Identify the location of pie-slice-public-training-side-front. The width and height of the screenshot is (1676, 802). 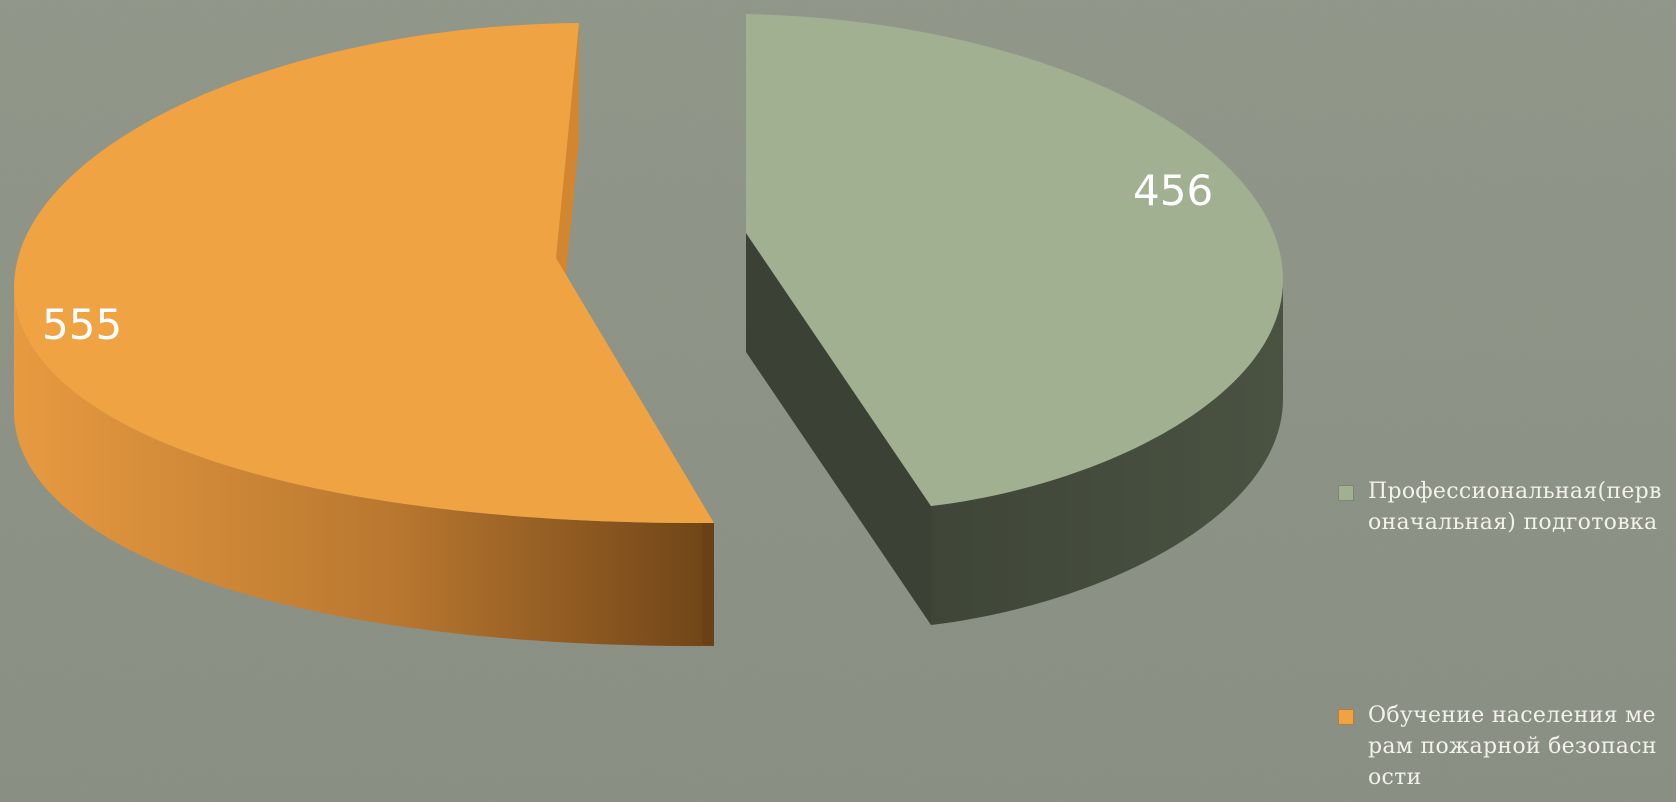
(708, 583).